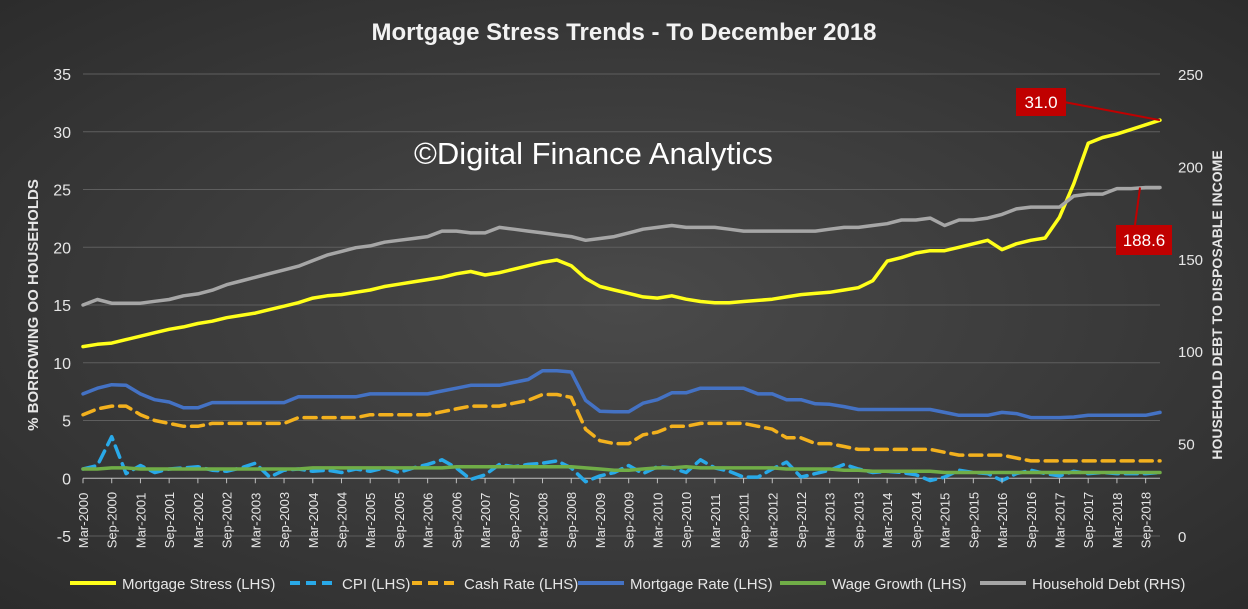 Image resolution: width=1248 pixels, height=609 pixels. I want to click on x-tick-label: Sep-2004, so click(341, 520).